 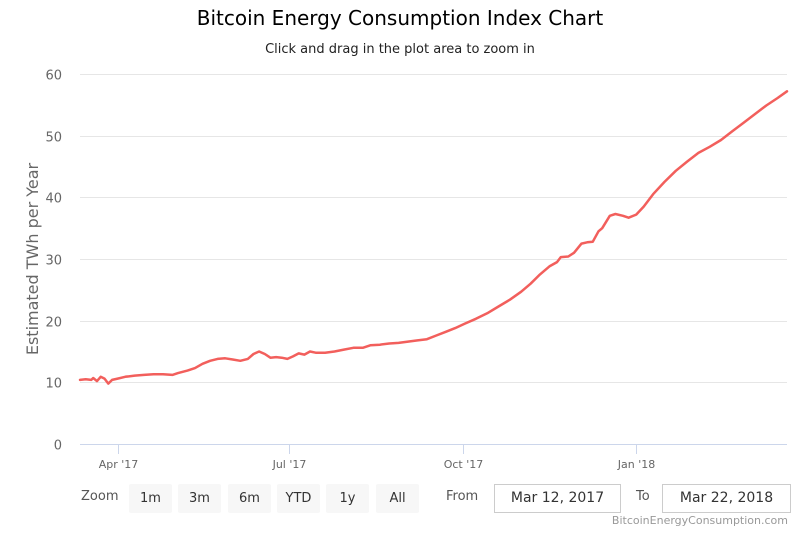 I want to click on zoom-label: Zoom, so click(x=100, y=496).